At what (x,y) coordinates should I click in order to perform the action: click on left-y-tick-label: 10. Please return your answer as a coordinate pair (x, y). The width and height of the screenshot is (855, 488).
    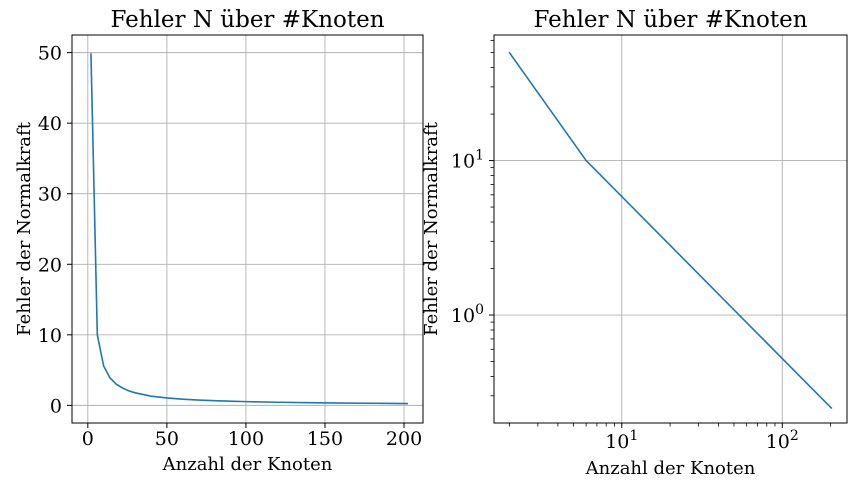
    Looking at the image, I should click on (50, 336).